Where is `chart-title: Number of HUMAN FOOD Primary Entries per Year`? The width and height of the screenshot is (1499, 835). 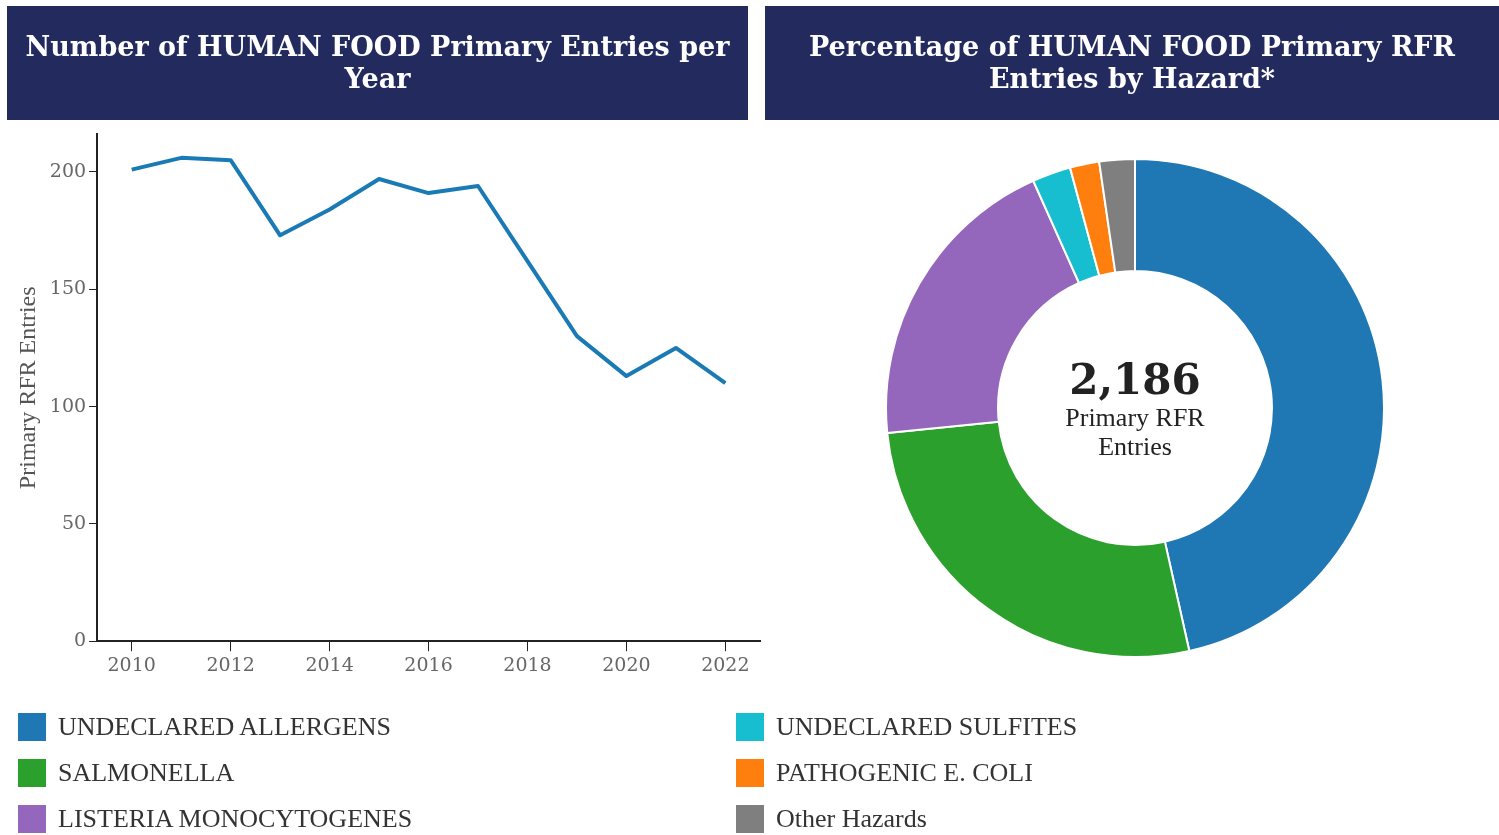 chart-title: Number of HUMAN FOOD Primary Entries per Year is located at coordinates (377, 63).